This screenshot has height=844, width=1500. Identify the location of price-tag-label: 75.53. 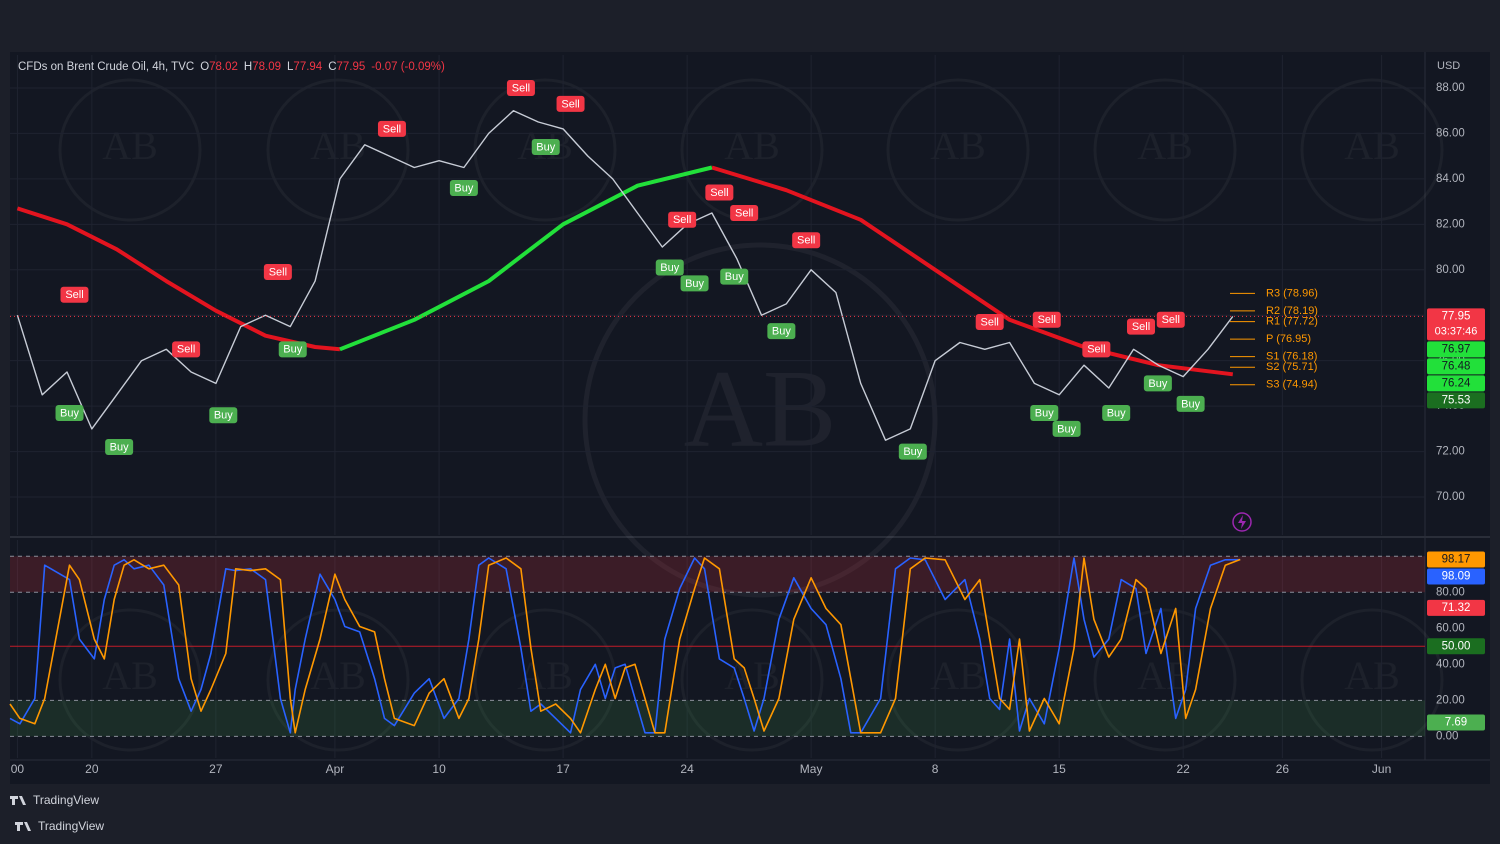
(1456, 400).